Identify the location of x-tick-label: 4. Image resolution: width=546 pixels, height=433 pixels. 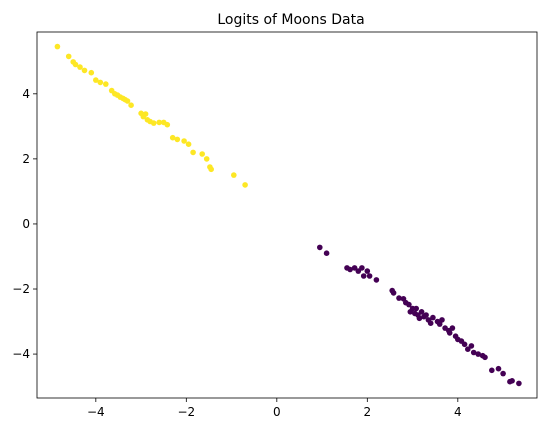
(458, 412).